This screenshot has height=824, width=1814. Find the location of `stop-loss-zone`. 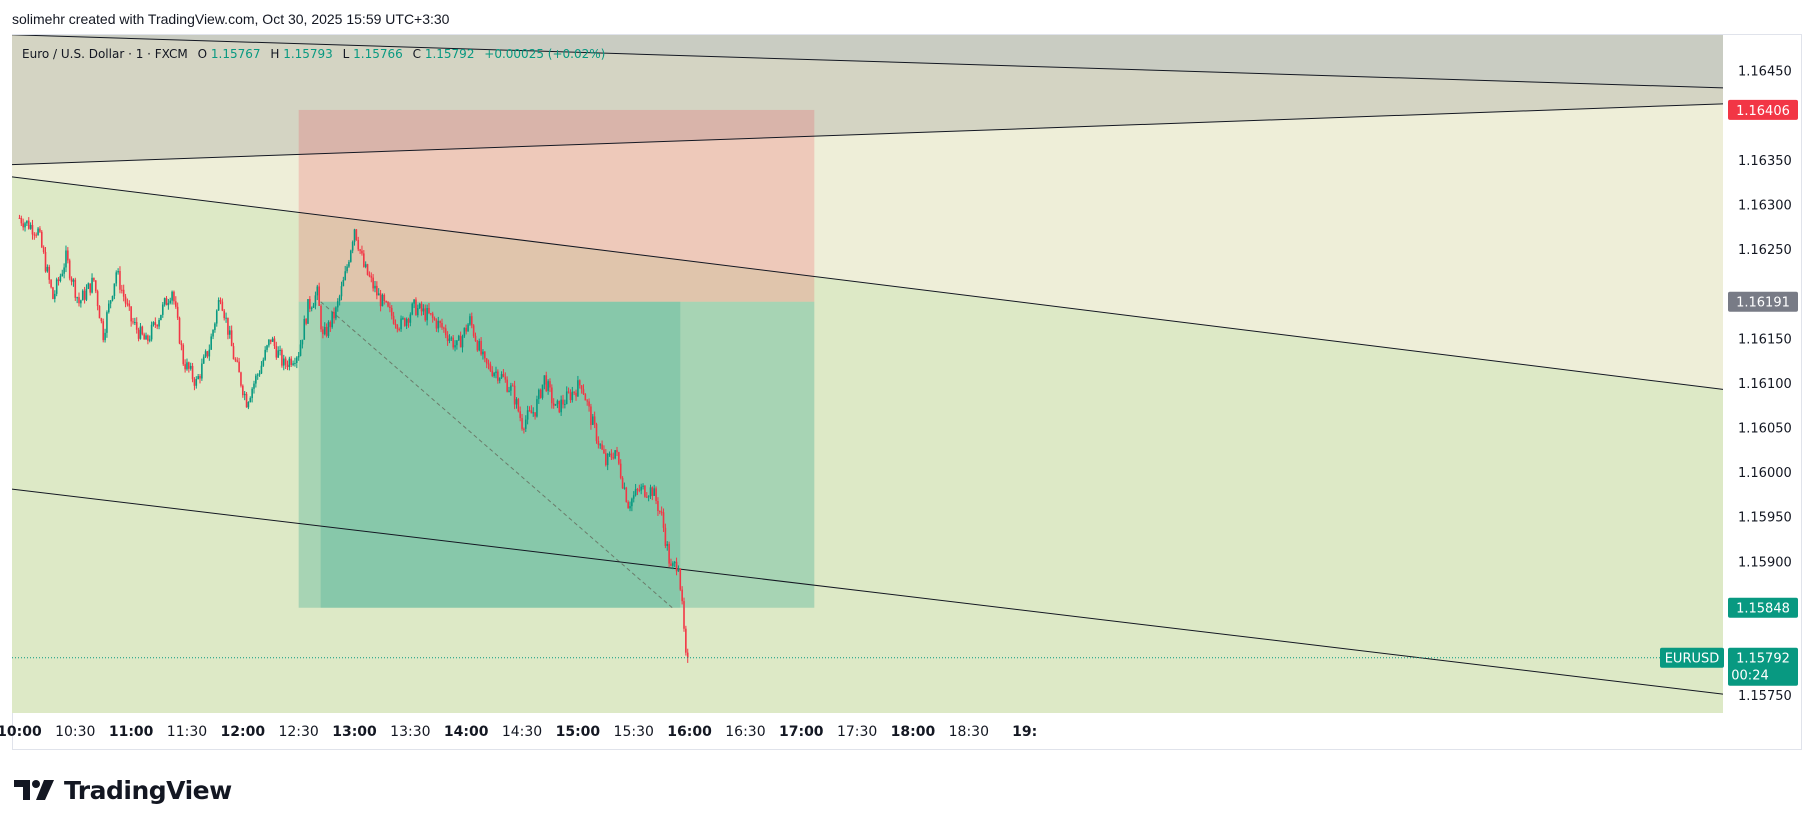

stop-loss-zone is located at coordinates (556, 205).